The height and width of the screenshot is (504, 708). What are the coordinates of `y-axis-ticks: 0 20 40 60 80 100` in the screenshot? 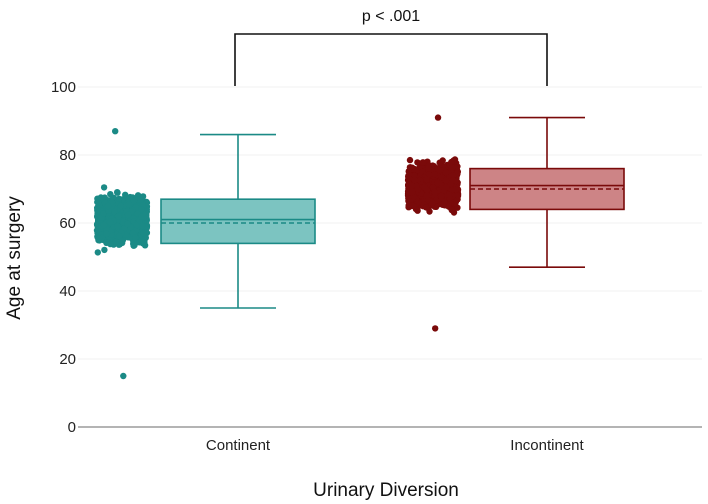 It's located at (63, 257).